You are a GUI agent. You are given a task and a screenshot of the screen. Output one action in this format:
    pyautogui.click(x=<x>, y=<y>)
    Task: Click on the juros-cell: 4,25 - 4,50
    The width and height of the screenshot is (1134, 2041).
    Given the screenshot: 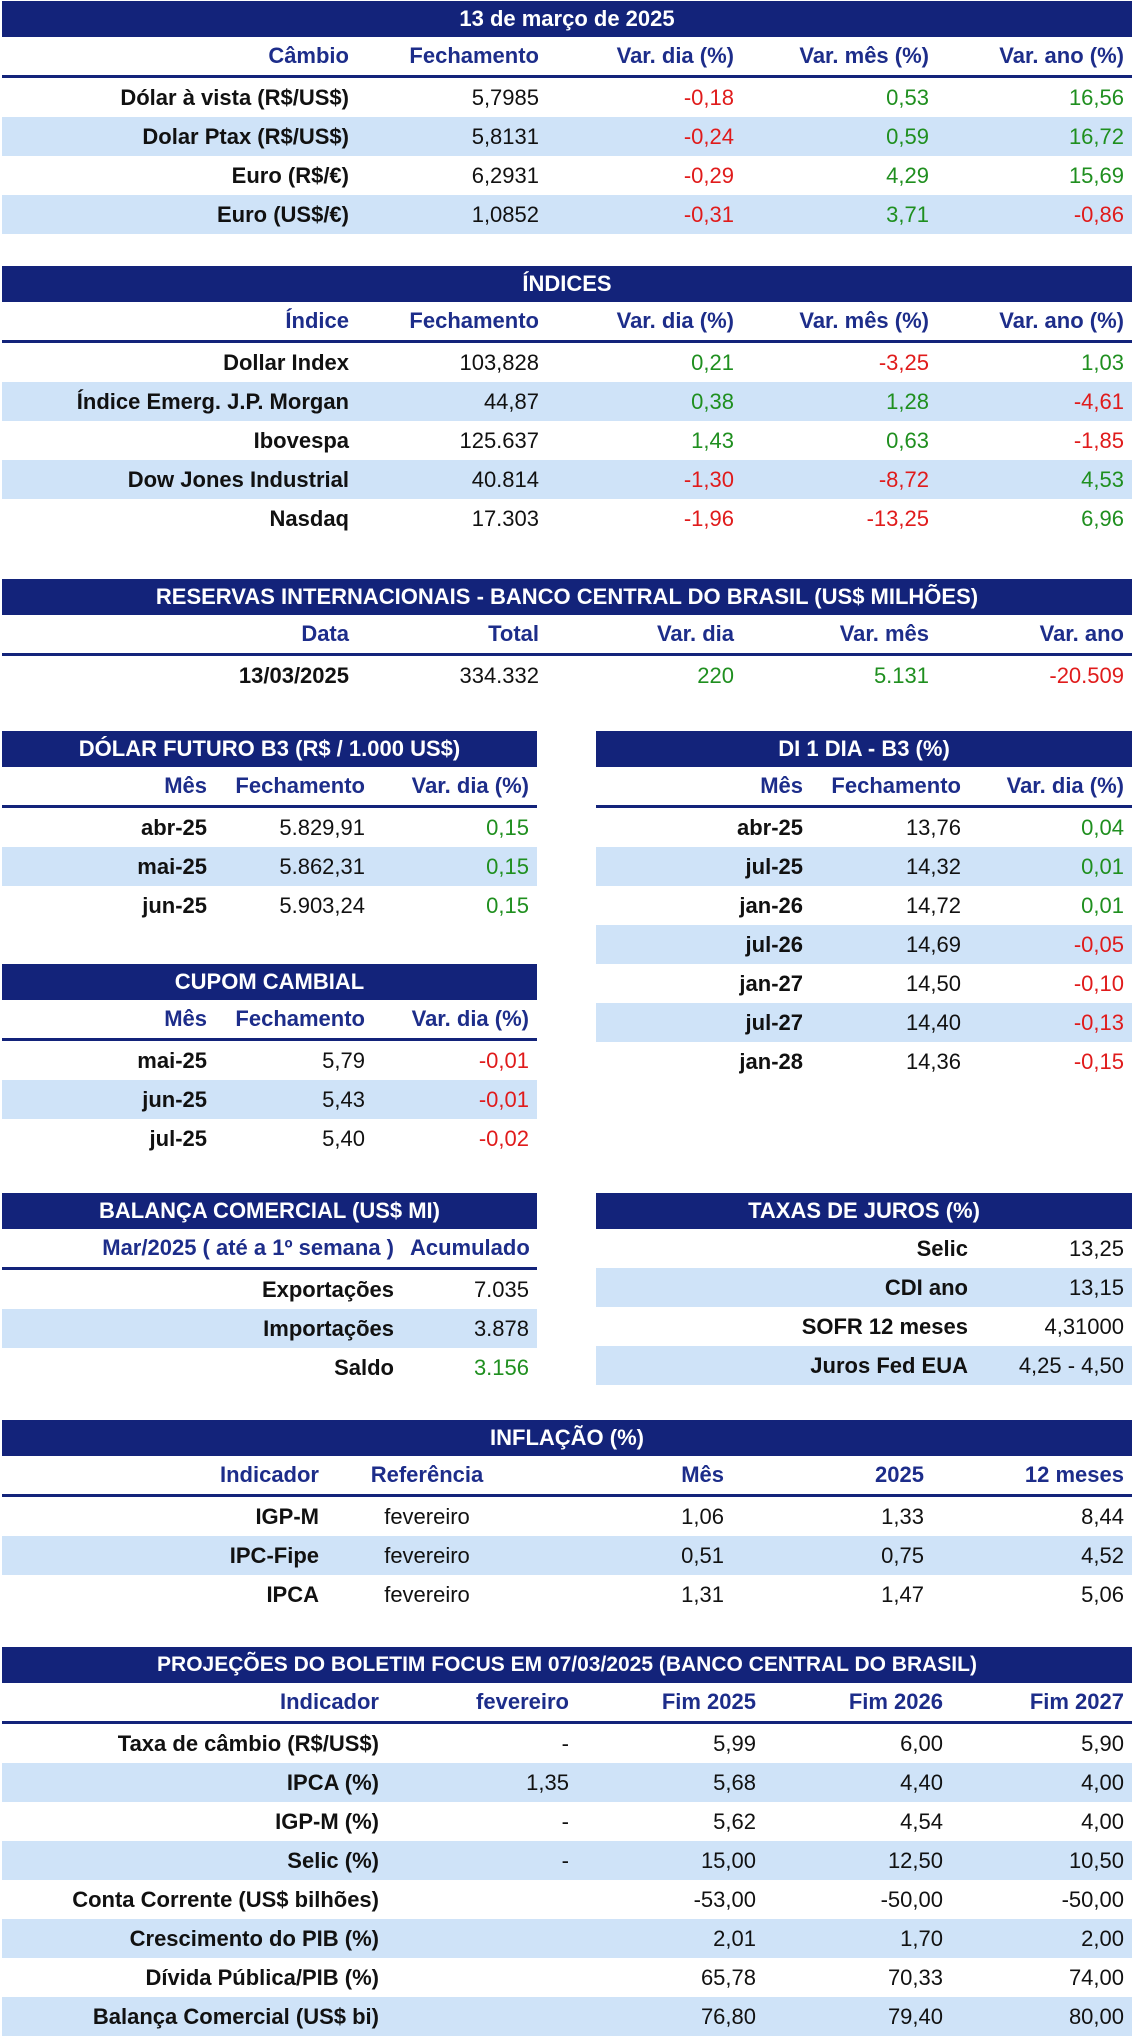 What is the action you would take?
    pyautogui.click(x=1054, y=1365)
    